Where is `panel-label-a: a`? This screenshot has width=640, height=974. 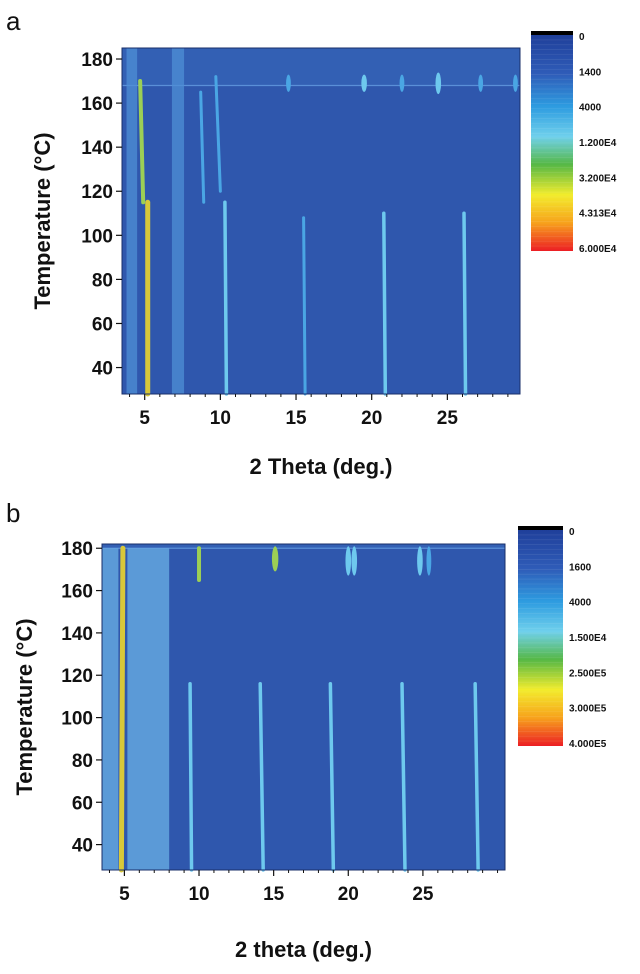
panel-label-a: a is located at coordinates (13, 21).